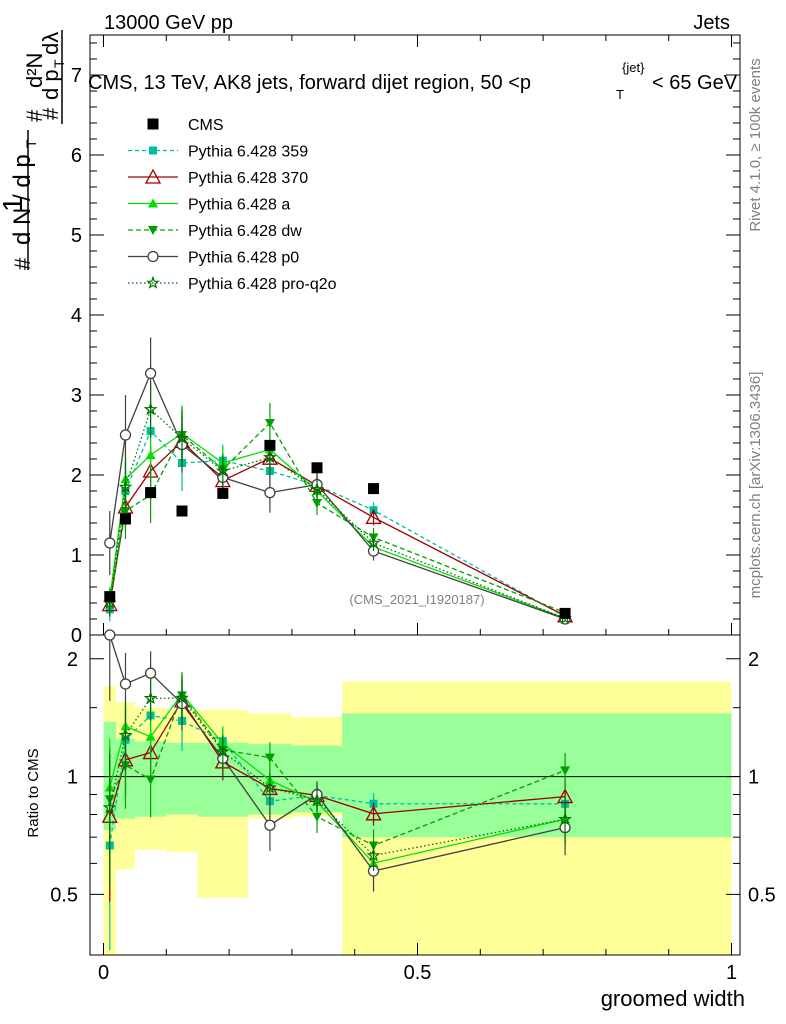 This screenshot has height=1024, width=786. Describe the element at coordinates (76, 636) in the screenshot. I see `y-tick-label: 0` at that location.